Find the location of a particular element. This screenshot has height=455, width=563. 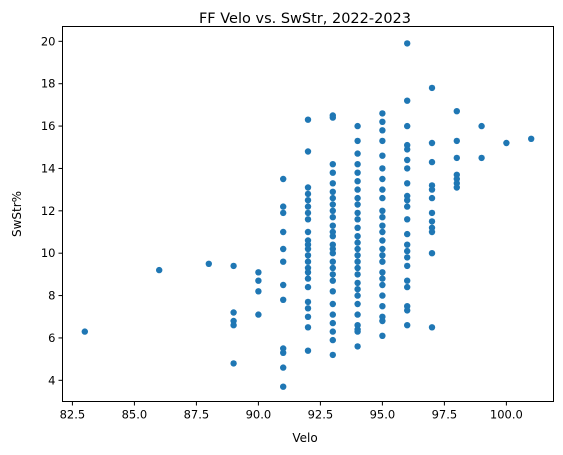

x-tick-label: 87.5 is located at coordinates (197, 415).